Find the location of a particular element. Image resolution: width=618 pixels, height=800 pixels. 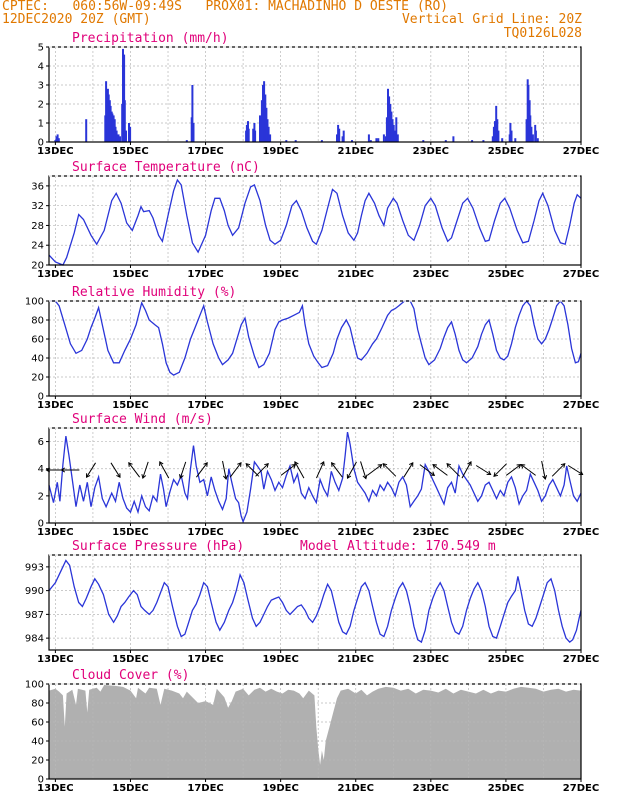

y-tick-label: 60 is located at coordinates (37, 723).